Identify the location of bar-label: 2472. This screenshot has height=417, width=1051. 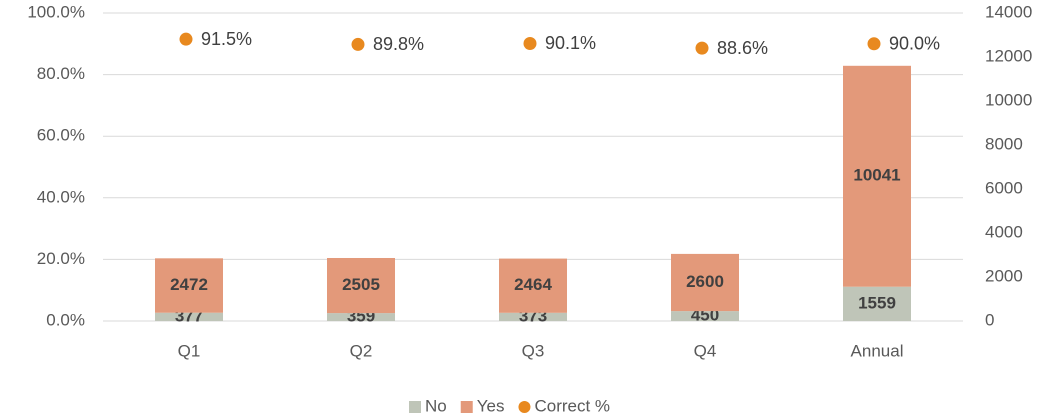
(189, 284).